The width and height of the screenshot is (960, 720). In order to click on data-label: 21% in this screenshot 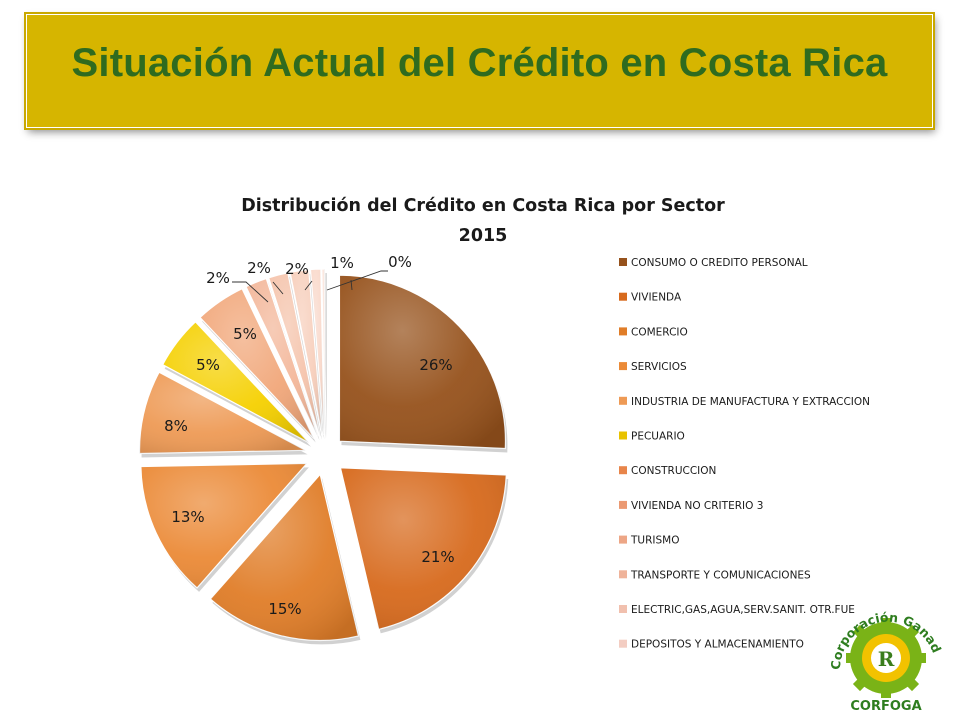, I will do `click(437, 557)`.